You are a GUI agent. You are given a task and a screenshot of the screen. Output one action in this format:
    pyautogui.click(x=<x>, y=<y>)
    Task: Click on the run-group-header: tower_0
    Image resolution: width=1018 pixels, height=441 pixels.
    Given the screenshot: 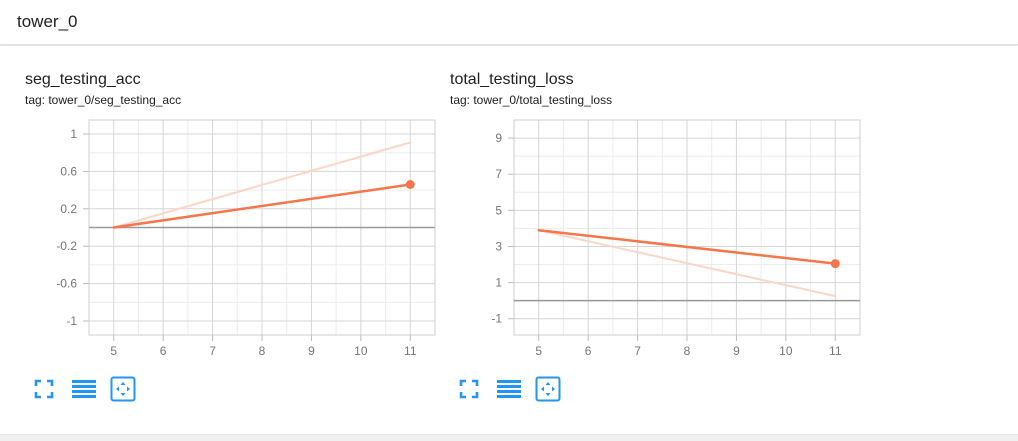 What is the action you would take?
    pyautogui.click(x=509, y=22)
    